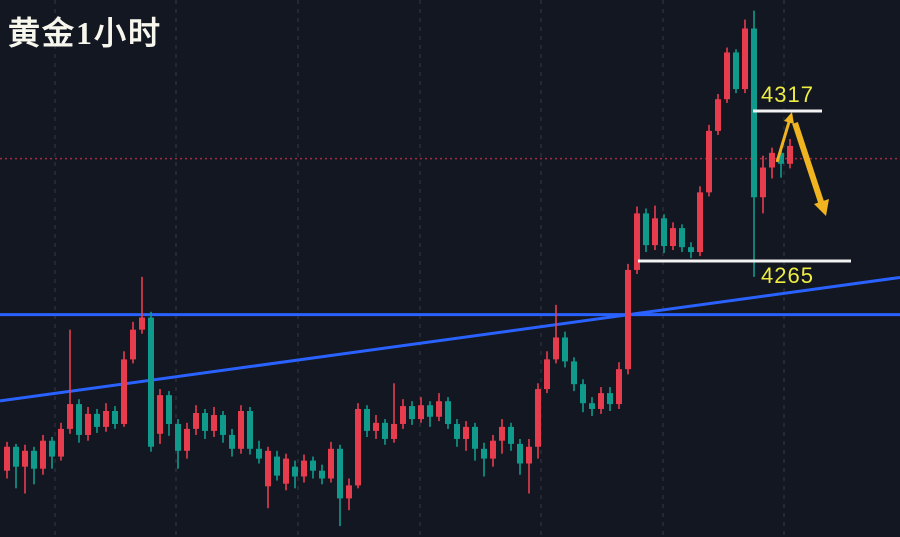  I want to click on support-price-label: 4265, so click(787, 275).